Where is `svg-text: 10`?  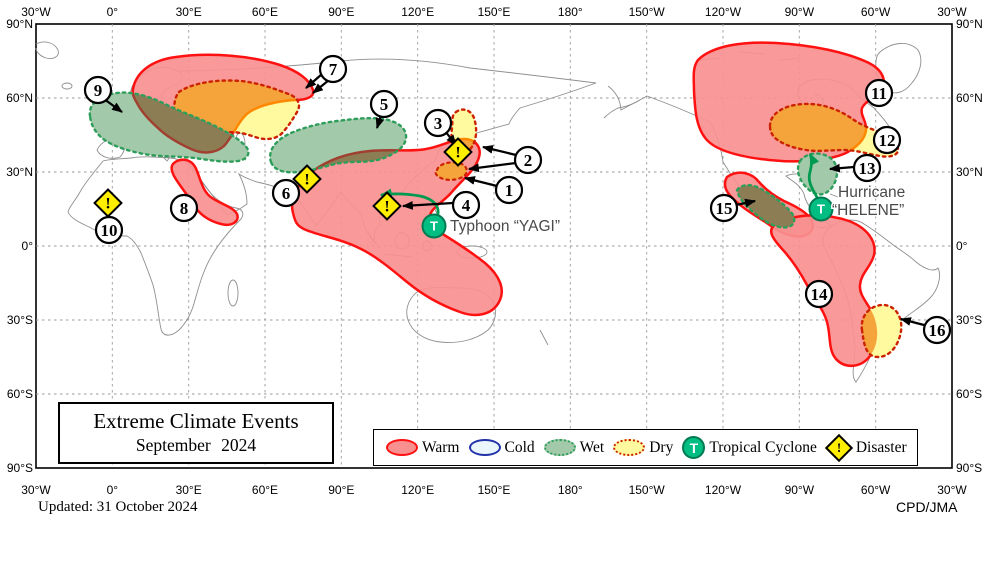
svg-text: 10 is located at coordinates (109, 230).